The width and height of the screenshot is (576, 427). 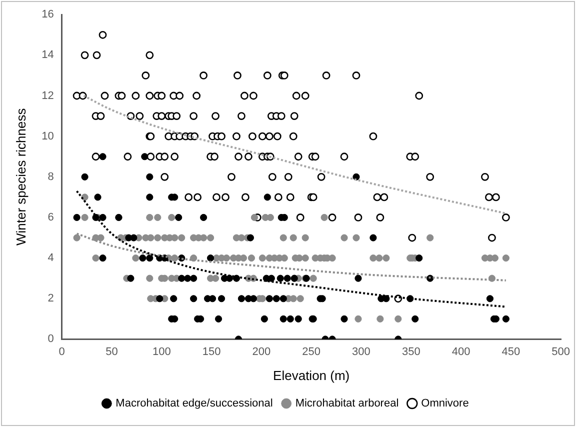 What do you see at coordinates (51, 298) in the screenshot?
I see `y-tick-label: 2` at bounding box center [51, 298].